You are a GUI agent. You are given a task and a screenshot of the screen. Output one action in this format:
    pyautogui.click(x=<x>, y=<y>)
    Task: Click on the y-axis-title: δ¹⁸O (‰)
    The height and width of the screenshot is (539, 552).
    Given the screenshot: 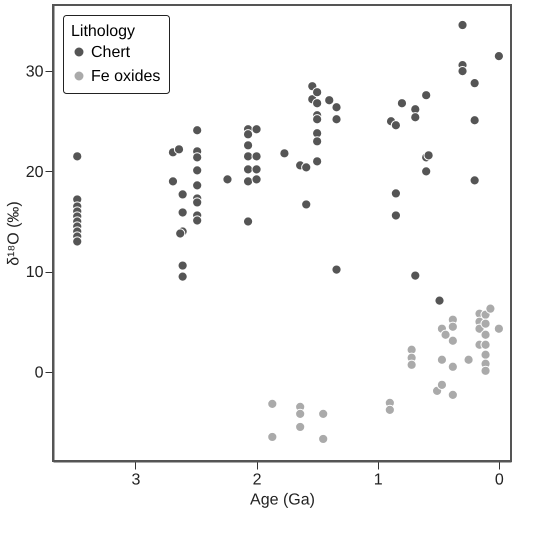 What is the action you would take?
    pyautogui.click(x=14, y=233)
    